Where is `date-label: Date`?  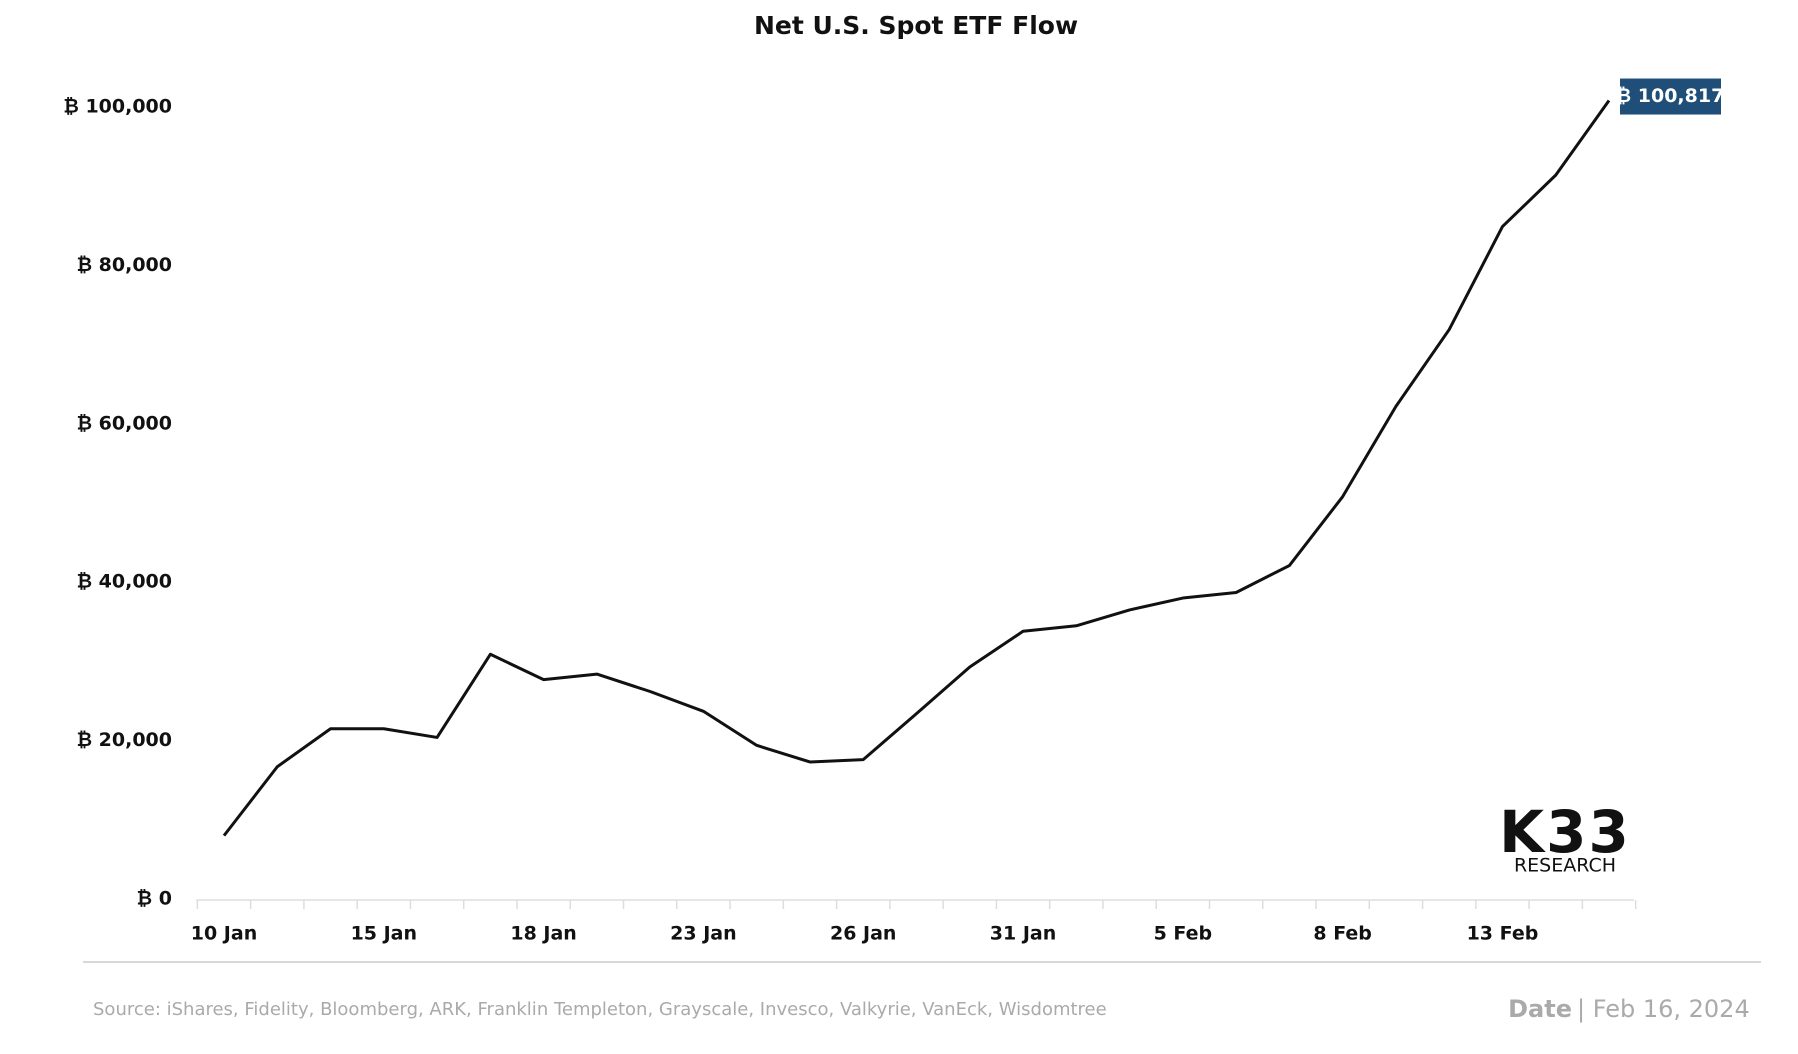
date-label: Date is located at coordinates (1540, 1009).